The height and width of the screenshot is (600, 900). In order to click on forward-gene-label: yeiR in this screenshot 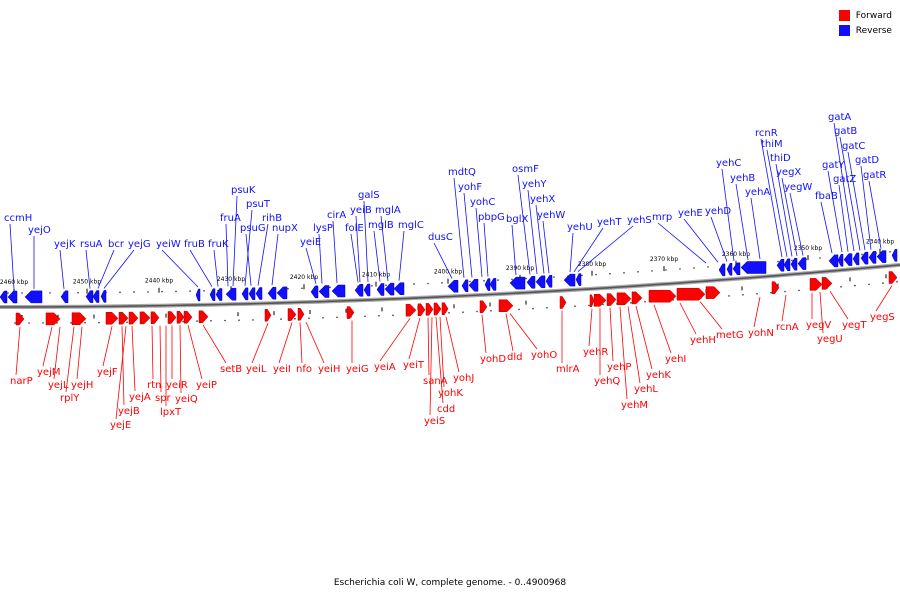, I will do `click(177, 385)`.